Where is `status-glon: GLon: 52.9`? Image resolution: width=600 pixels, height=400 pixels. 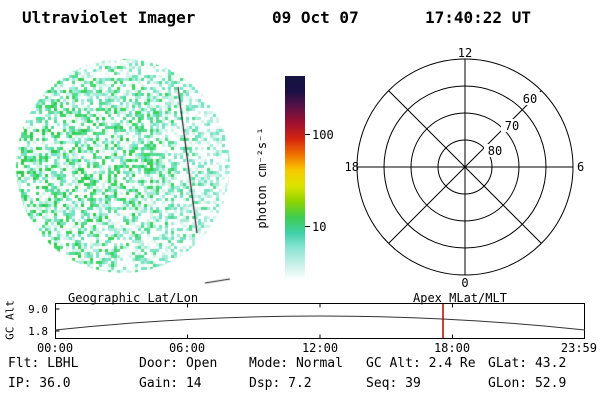 status-glon: GLon: 52.9 is located at coordinates (527, 383).